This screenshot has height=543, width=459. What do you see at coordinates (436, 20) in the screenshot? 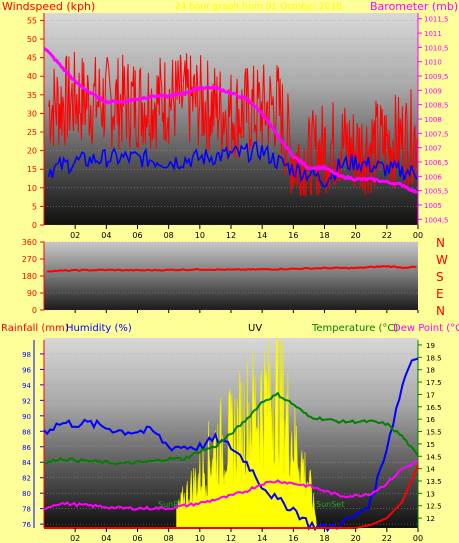
I see `barometer-y-tick-label: 1011,5` at bounding box center [436, 20].